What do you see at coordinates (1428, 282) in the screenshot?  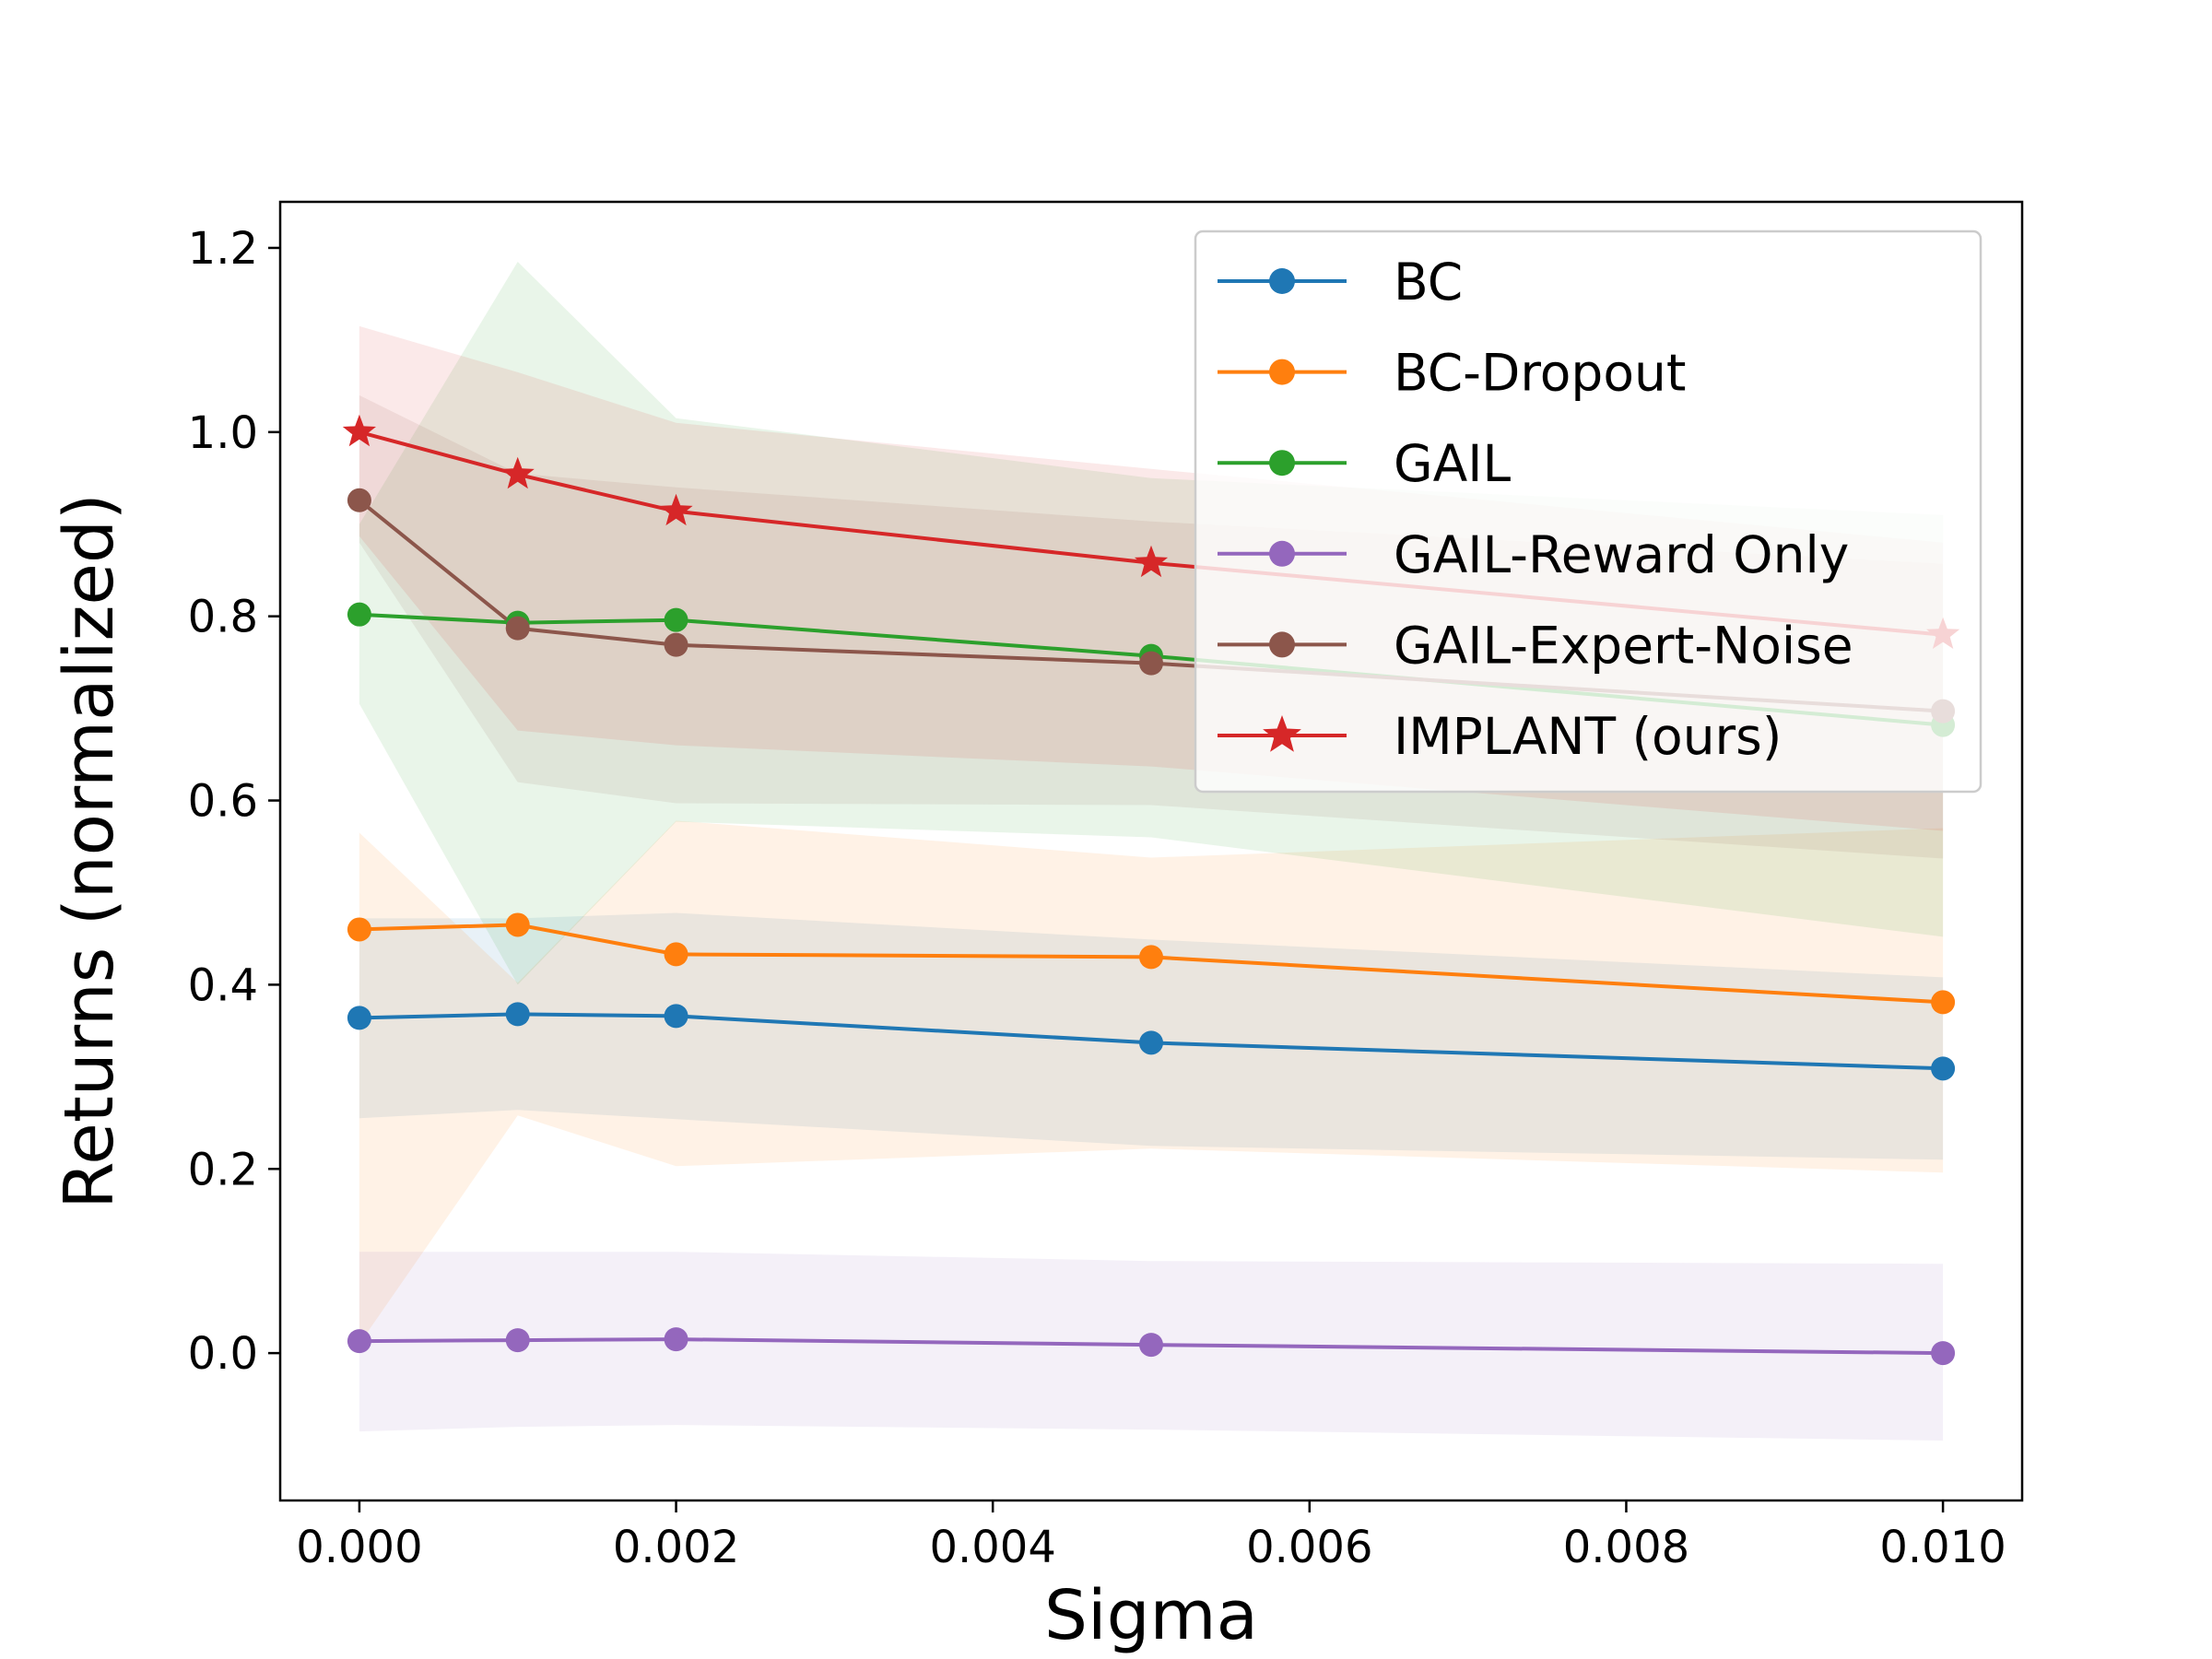 I see `legend-label-bc: BC` at bounding box center [1428, 282].